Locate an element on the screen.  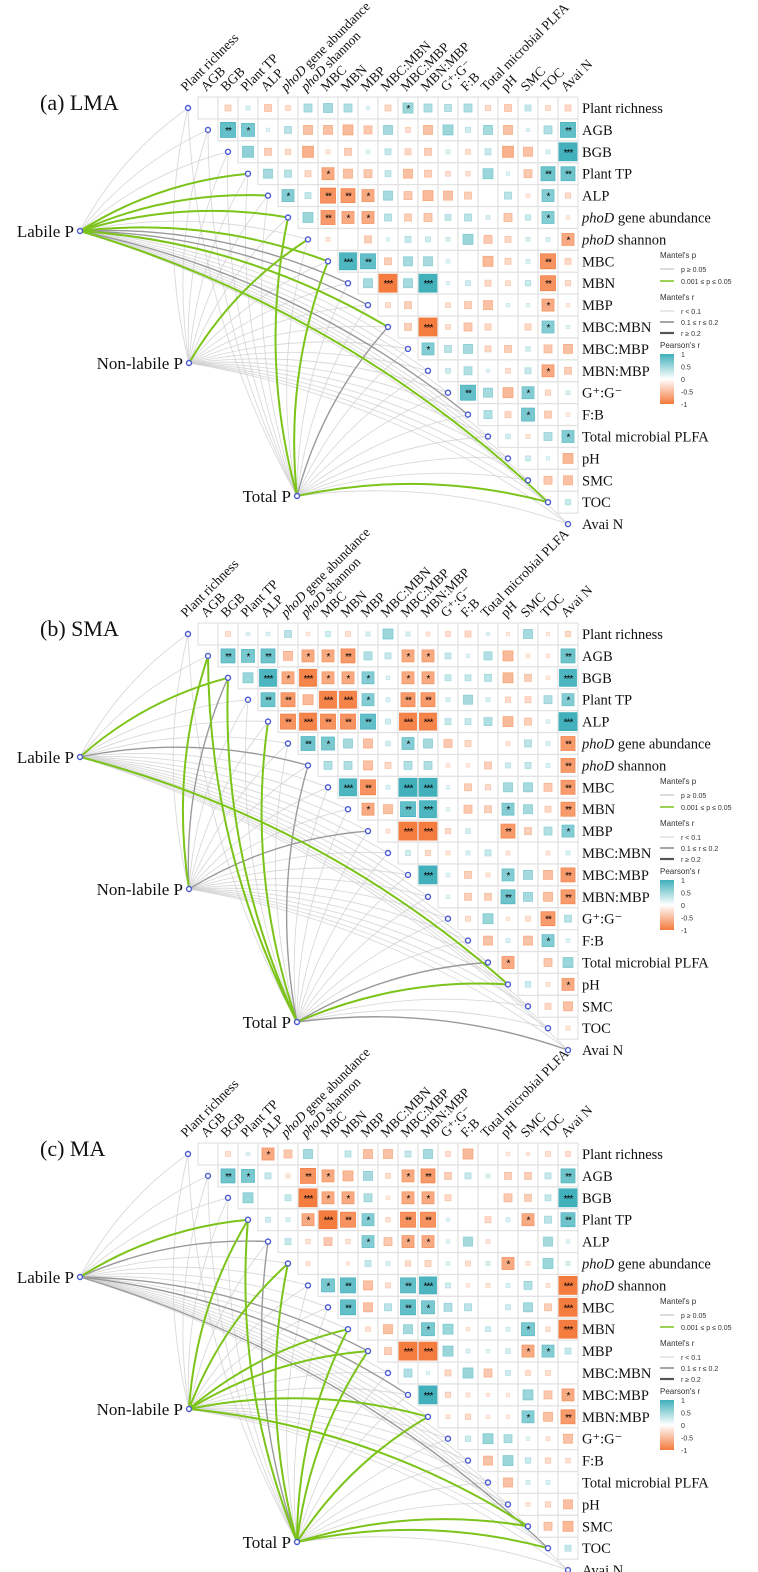
row-label: BGB is located at coordinates (597, 1199).